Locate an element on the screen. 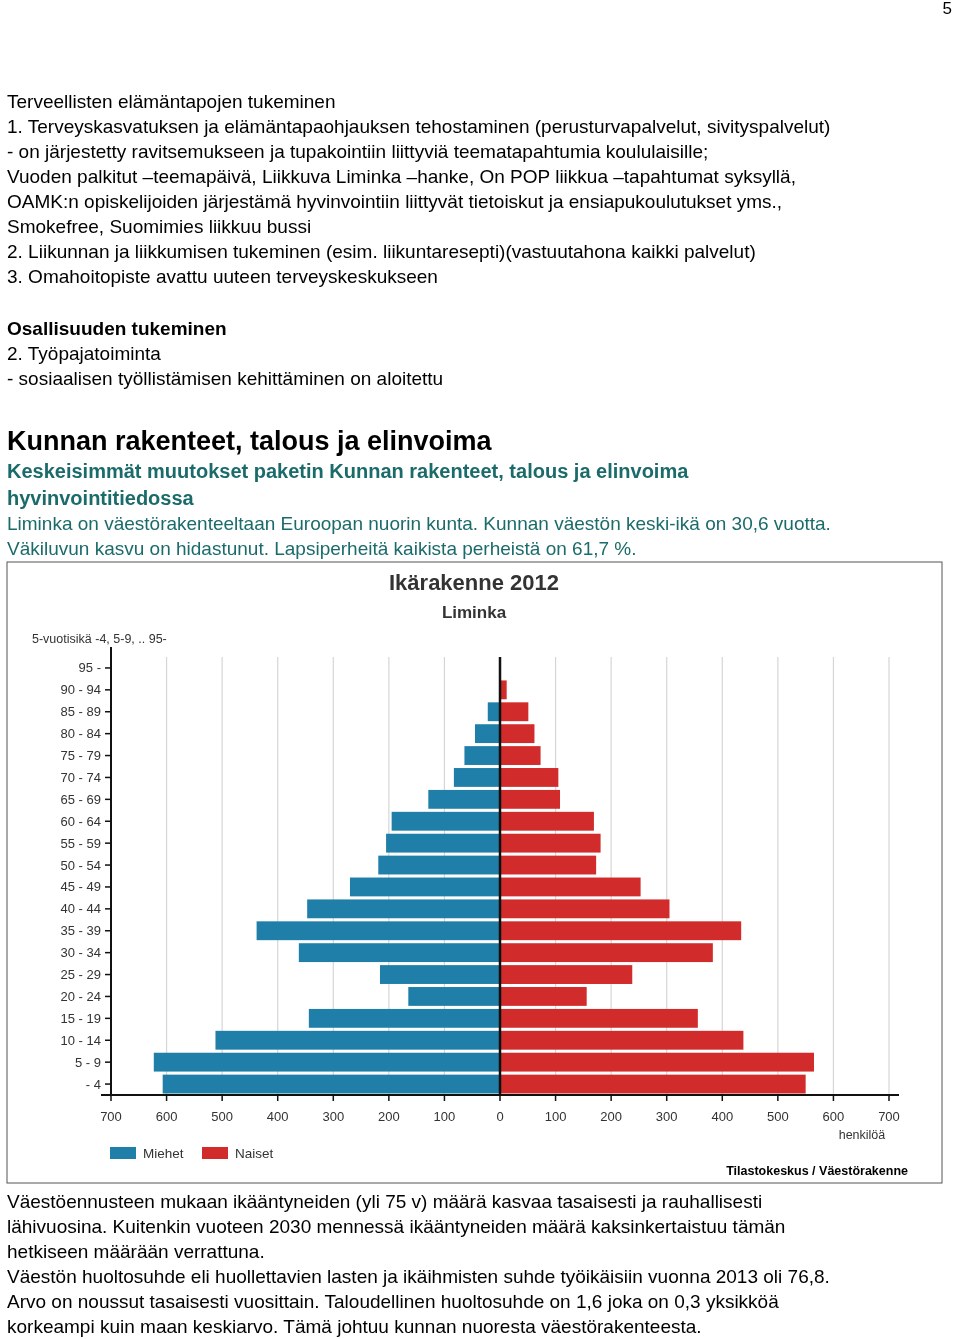  x-tick-label: 0 is located at coordinates (500, 1116).